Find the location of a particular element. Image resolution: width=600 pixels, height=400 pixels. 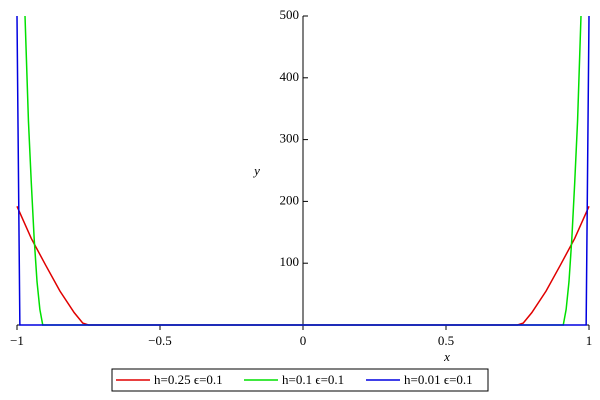

legend-box is located at coordinates (300, 380).